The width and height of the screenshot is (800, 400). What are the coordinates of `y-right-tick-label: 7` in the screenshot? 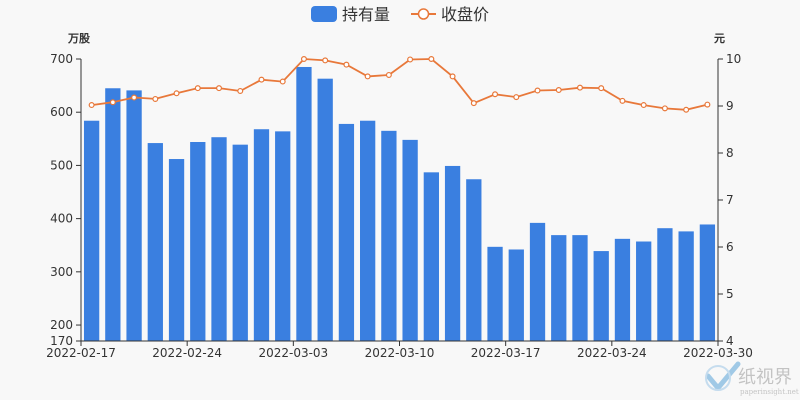 It's located at (730, 200).